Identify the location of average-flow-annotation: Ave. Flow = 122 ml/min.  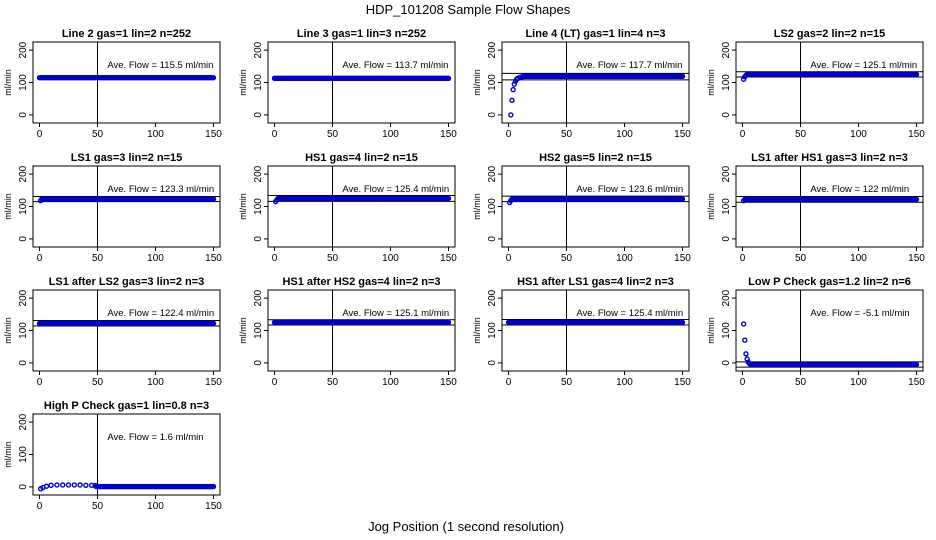
(859, 189).